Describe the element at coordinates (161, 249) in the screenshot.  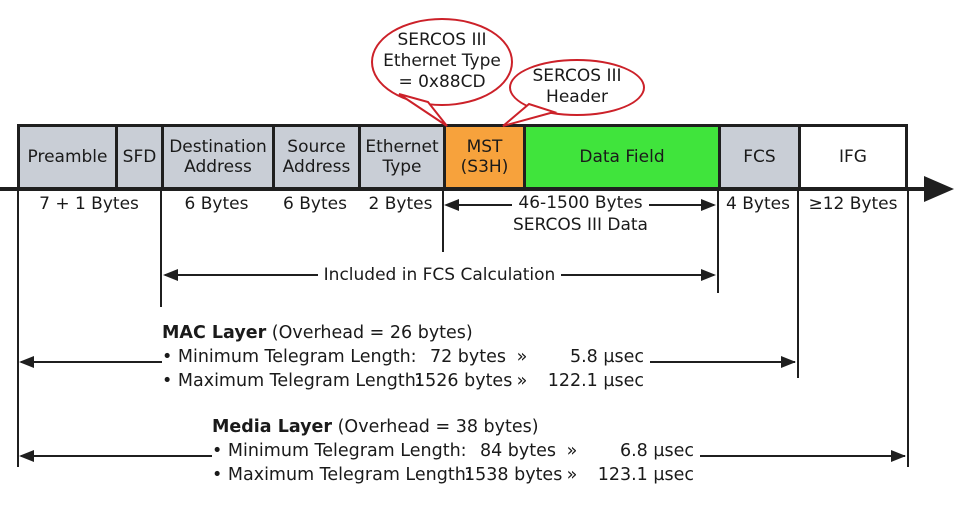
I see `tick-destination-start` at that location.